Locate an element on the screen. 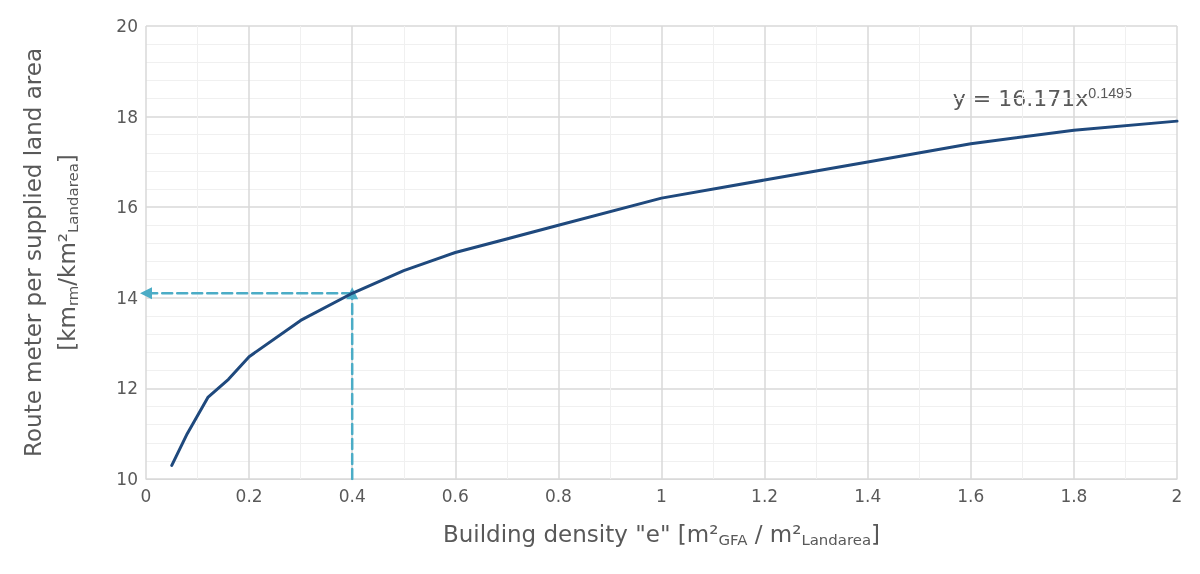 The image size is (1200, 574). x-tick-label: 1.6 is located at coordinates (971, 495).